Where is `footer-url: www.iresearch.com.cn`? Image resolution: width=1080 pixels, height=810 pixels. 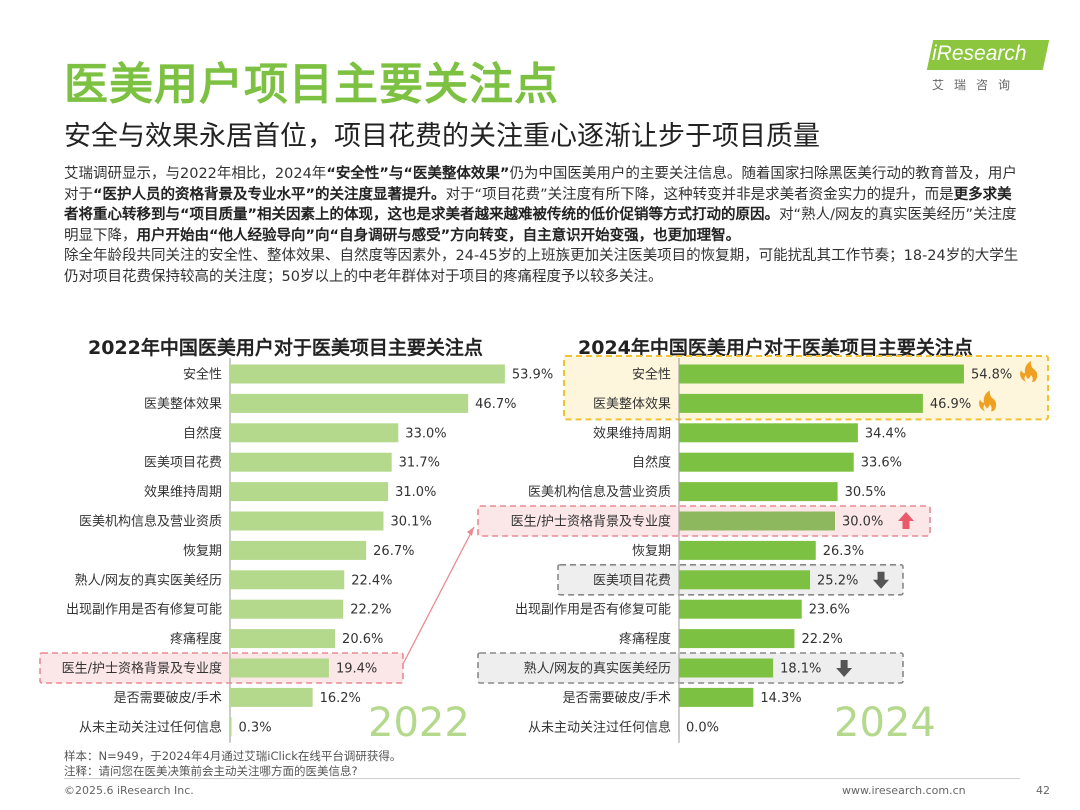
footer-url: www.iresearch.com.cn is located at coordinates (904, 790).